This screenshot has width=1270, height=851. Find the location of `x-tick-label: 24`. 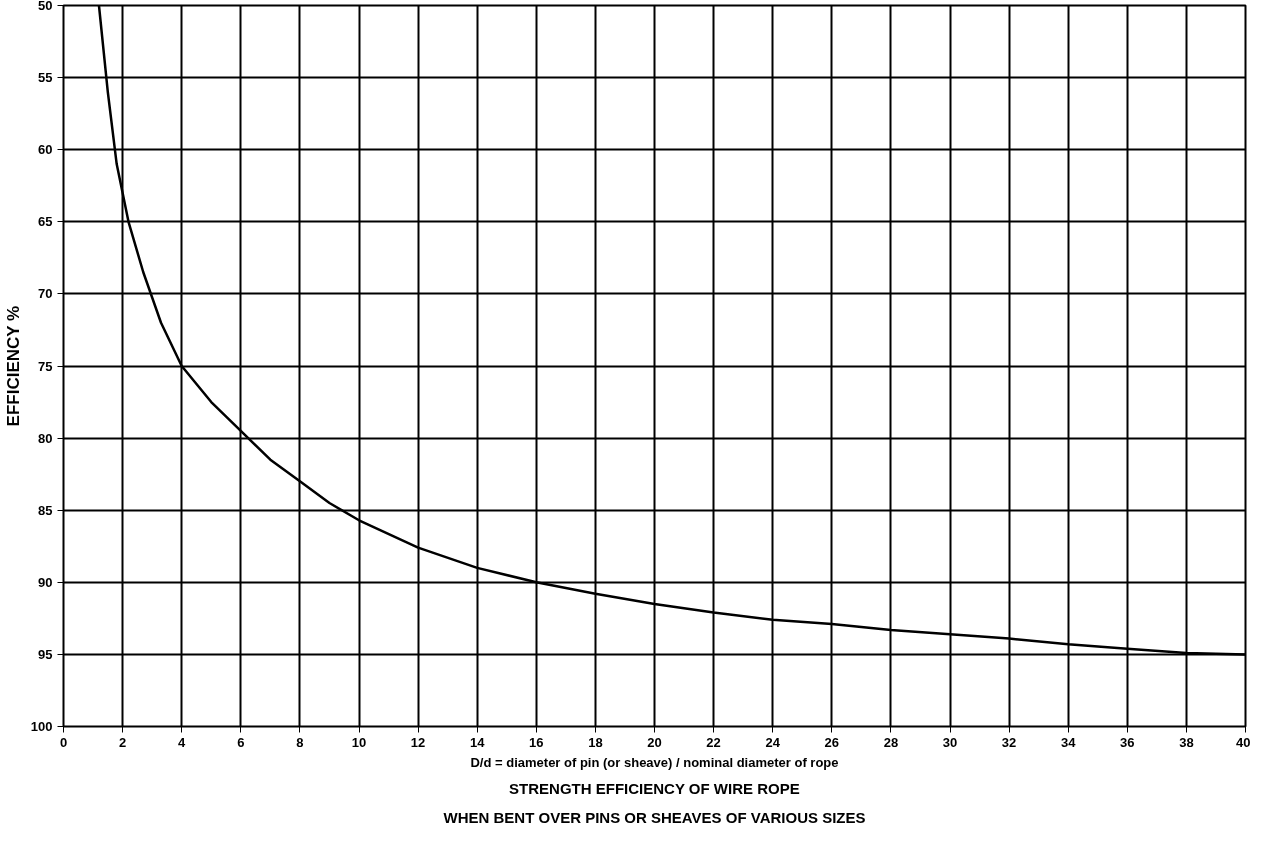

x-tick-label: 24 is located at coordinates (773, 742).